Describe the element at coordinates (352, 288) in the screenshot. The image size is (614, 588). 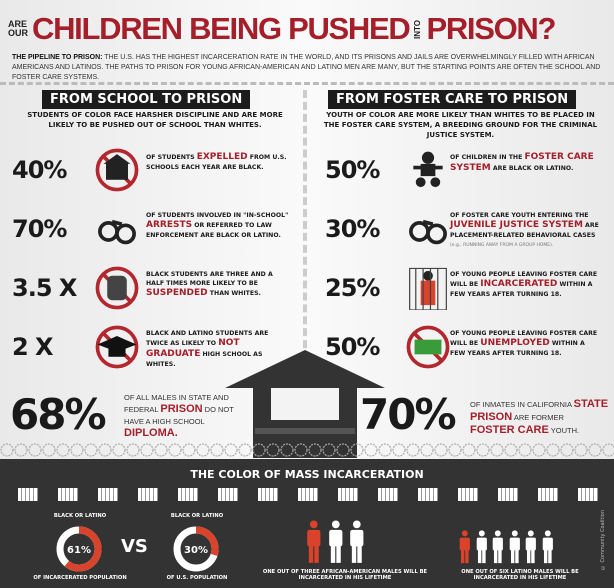
I see `right-stat-2: 25%` at that location.